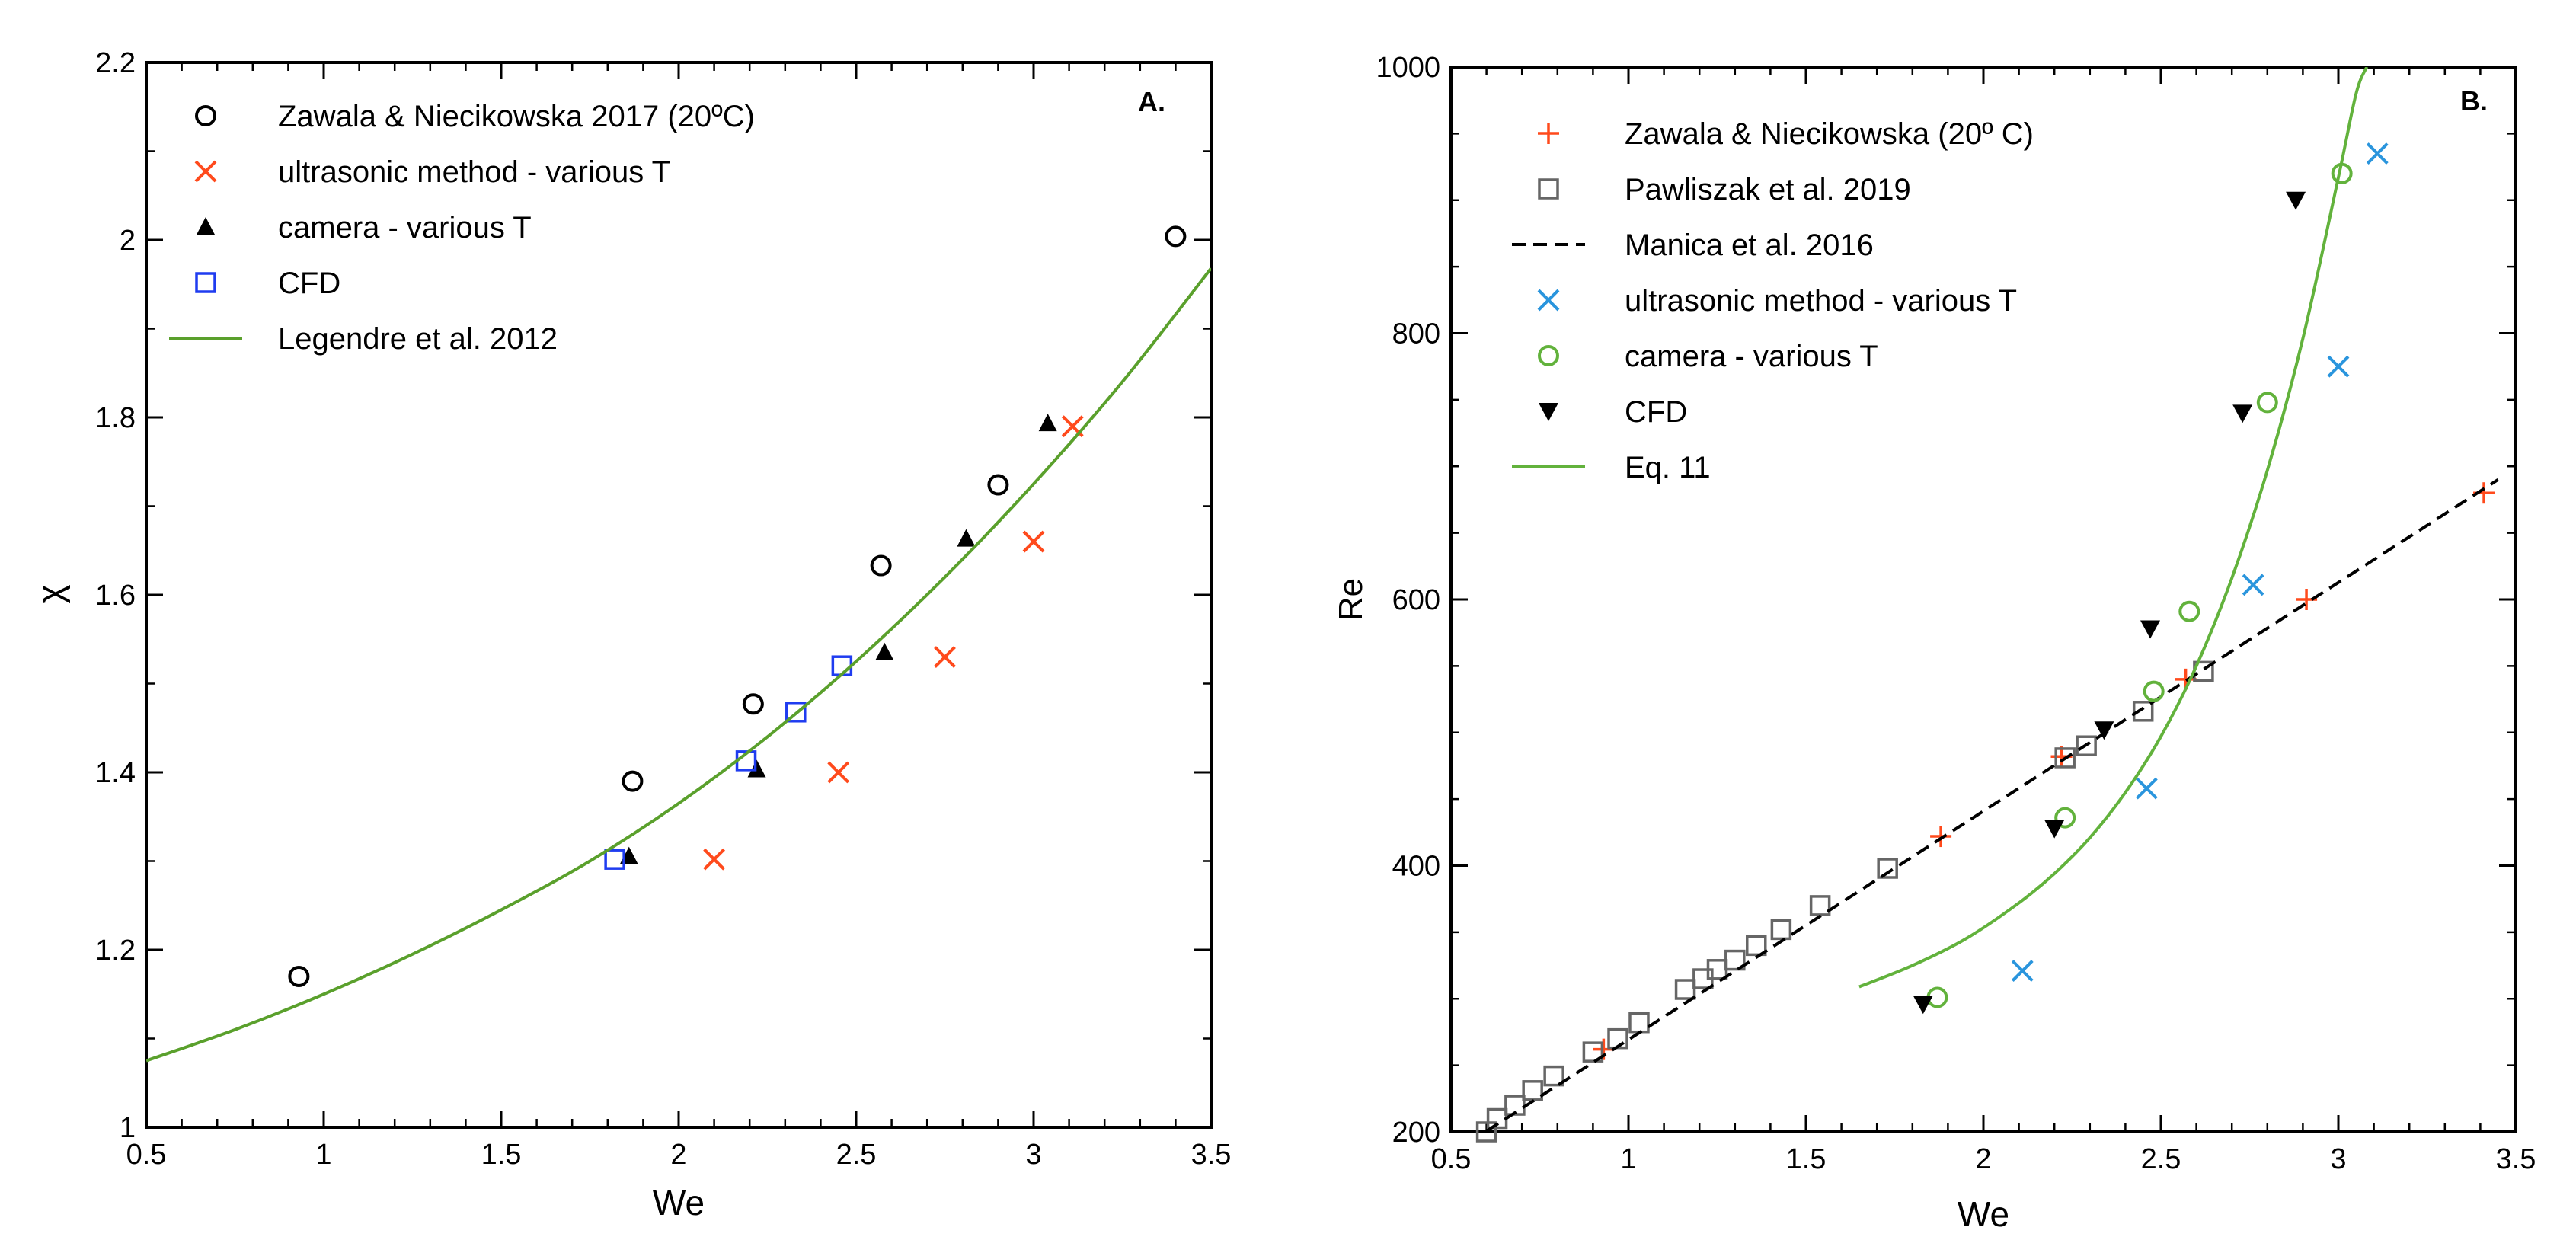  I want to click on legend-label: Eq. 11, so click(1668, 467).